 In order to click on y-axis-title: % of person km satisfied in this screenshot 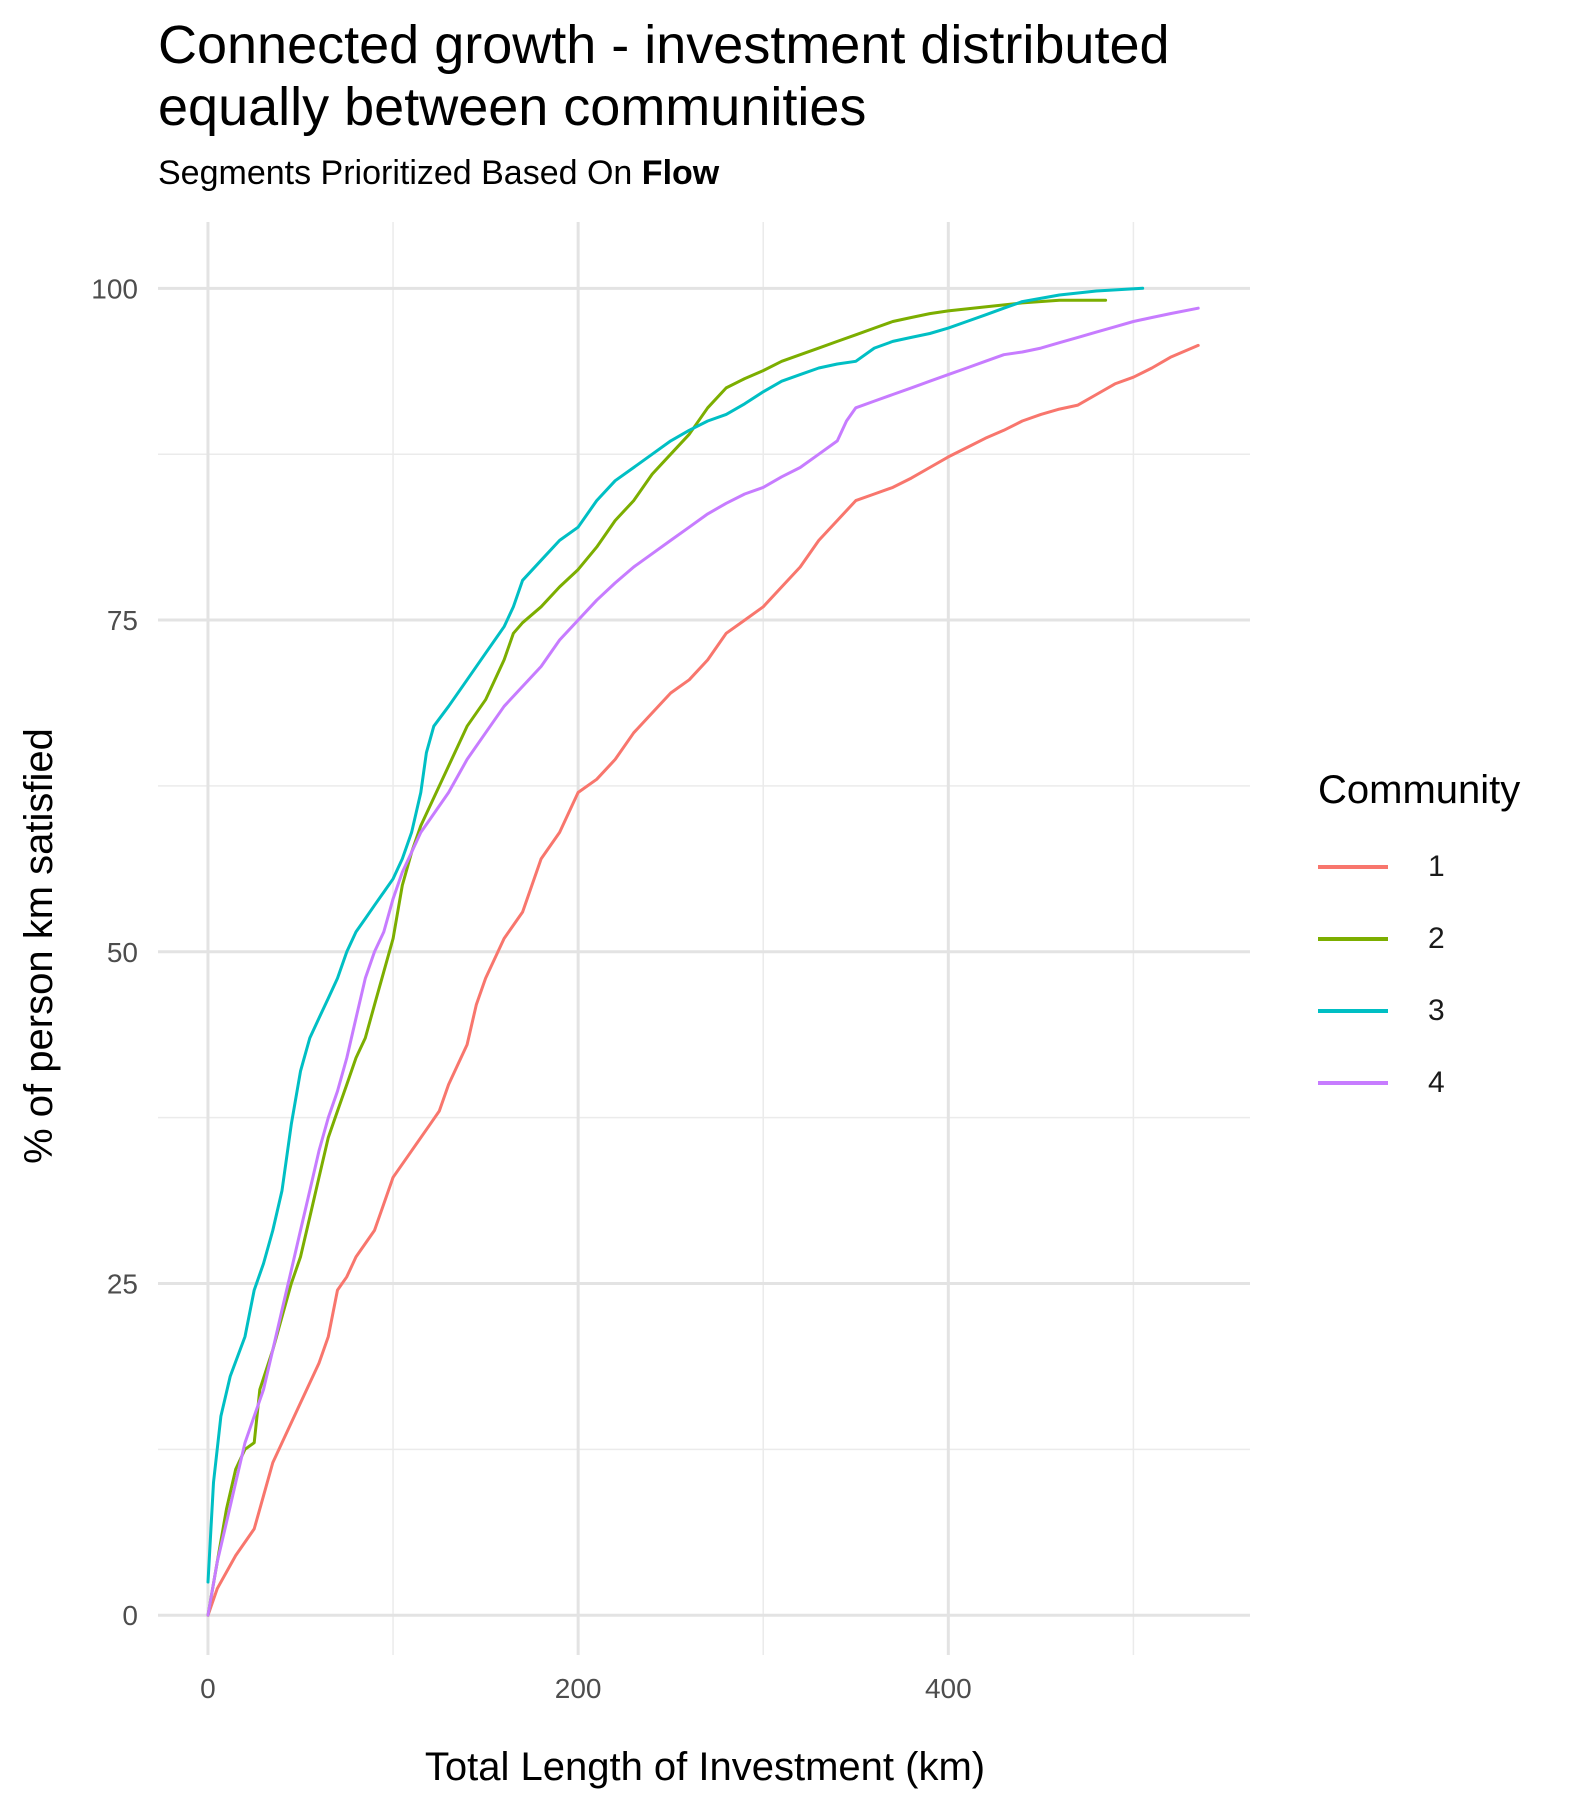, I will do `click(39, 946)`.